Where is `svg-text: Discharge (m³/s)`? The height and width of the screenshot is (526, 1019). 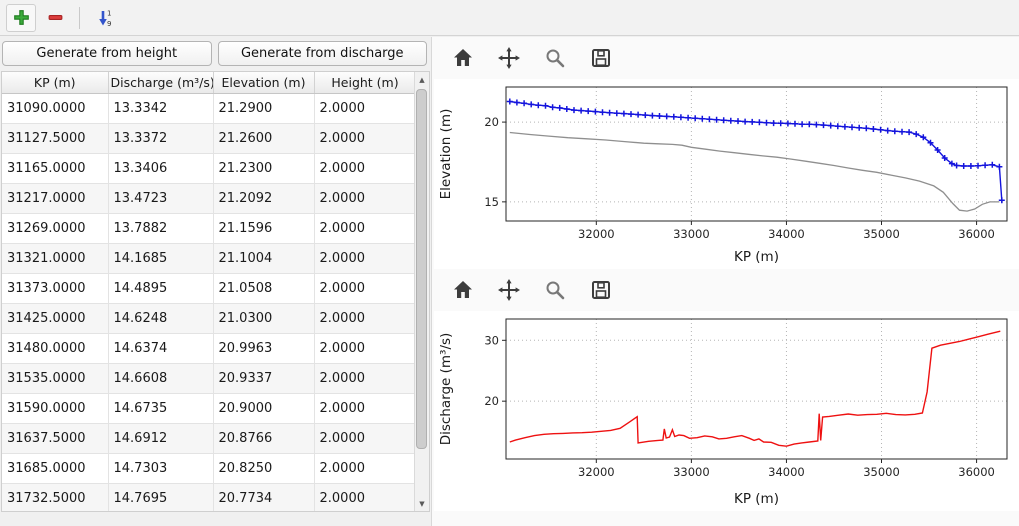 svg-text: Discharge (m³/s) is located at coordinates (446, 389).